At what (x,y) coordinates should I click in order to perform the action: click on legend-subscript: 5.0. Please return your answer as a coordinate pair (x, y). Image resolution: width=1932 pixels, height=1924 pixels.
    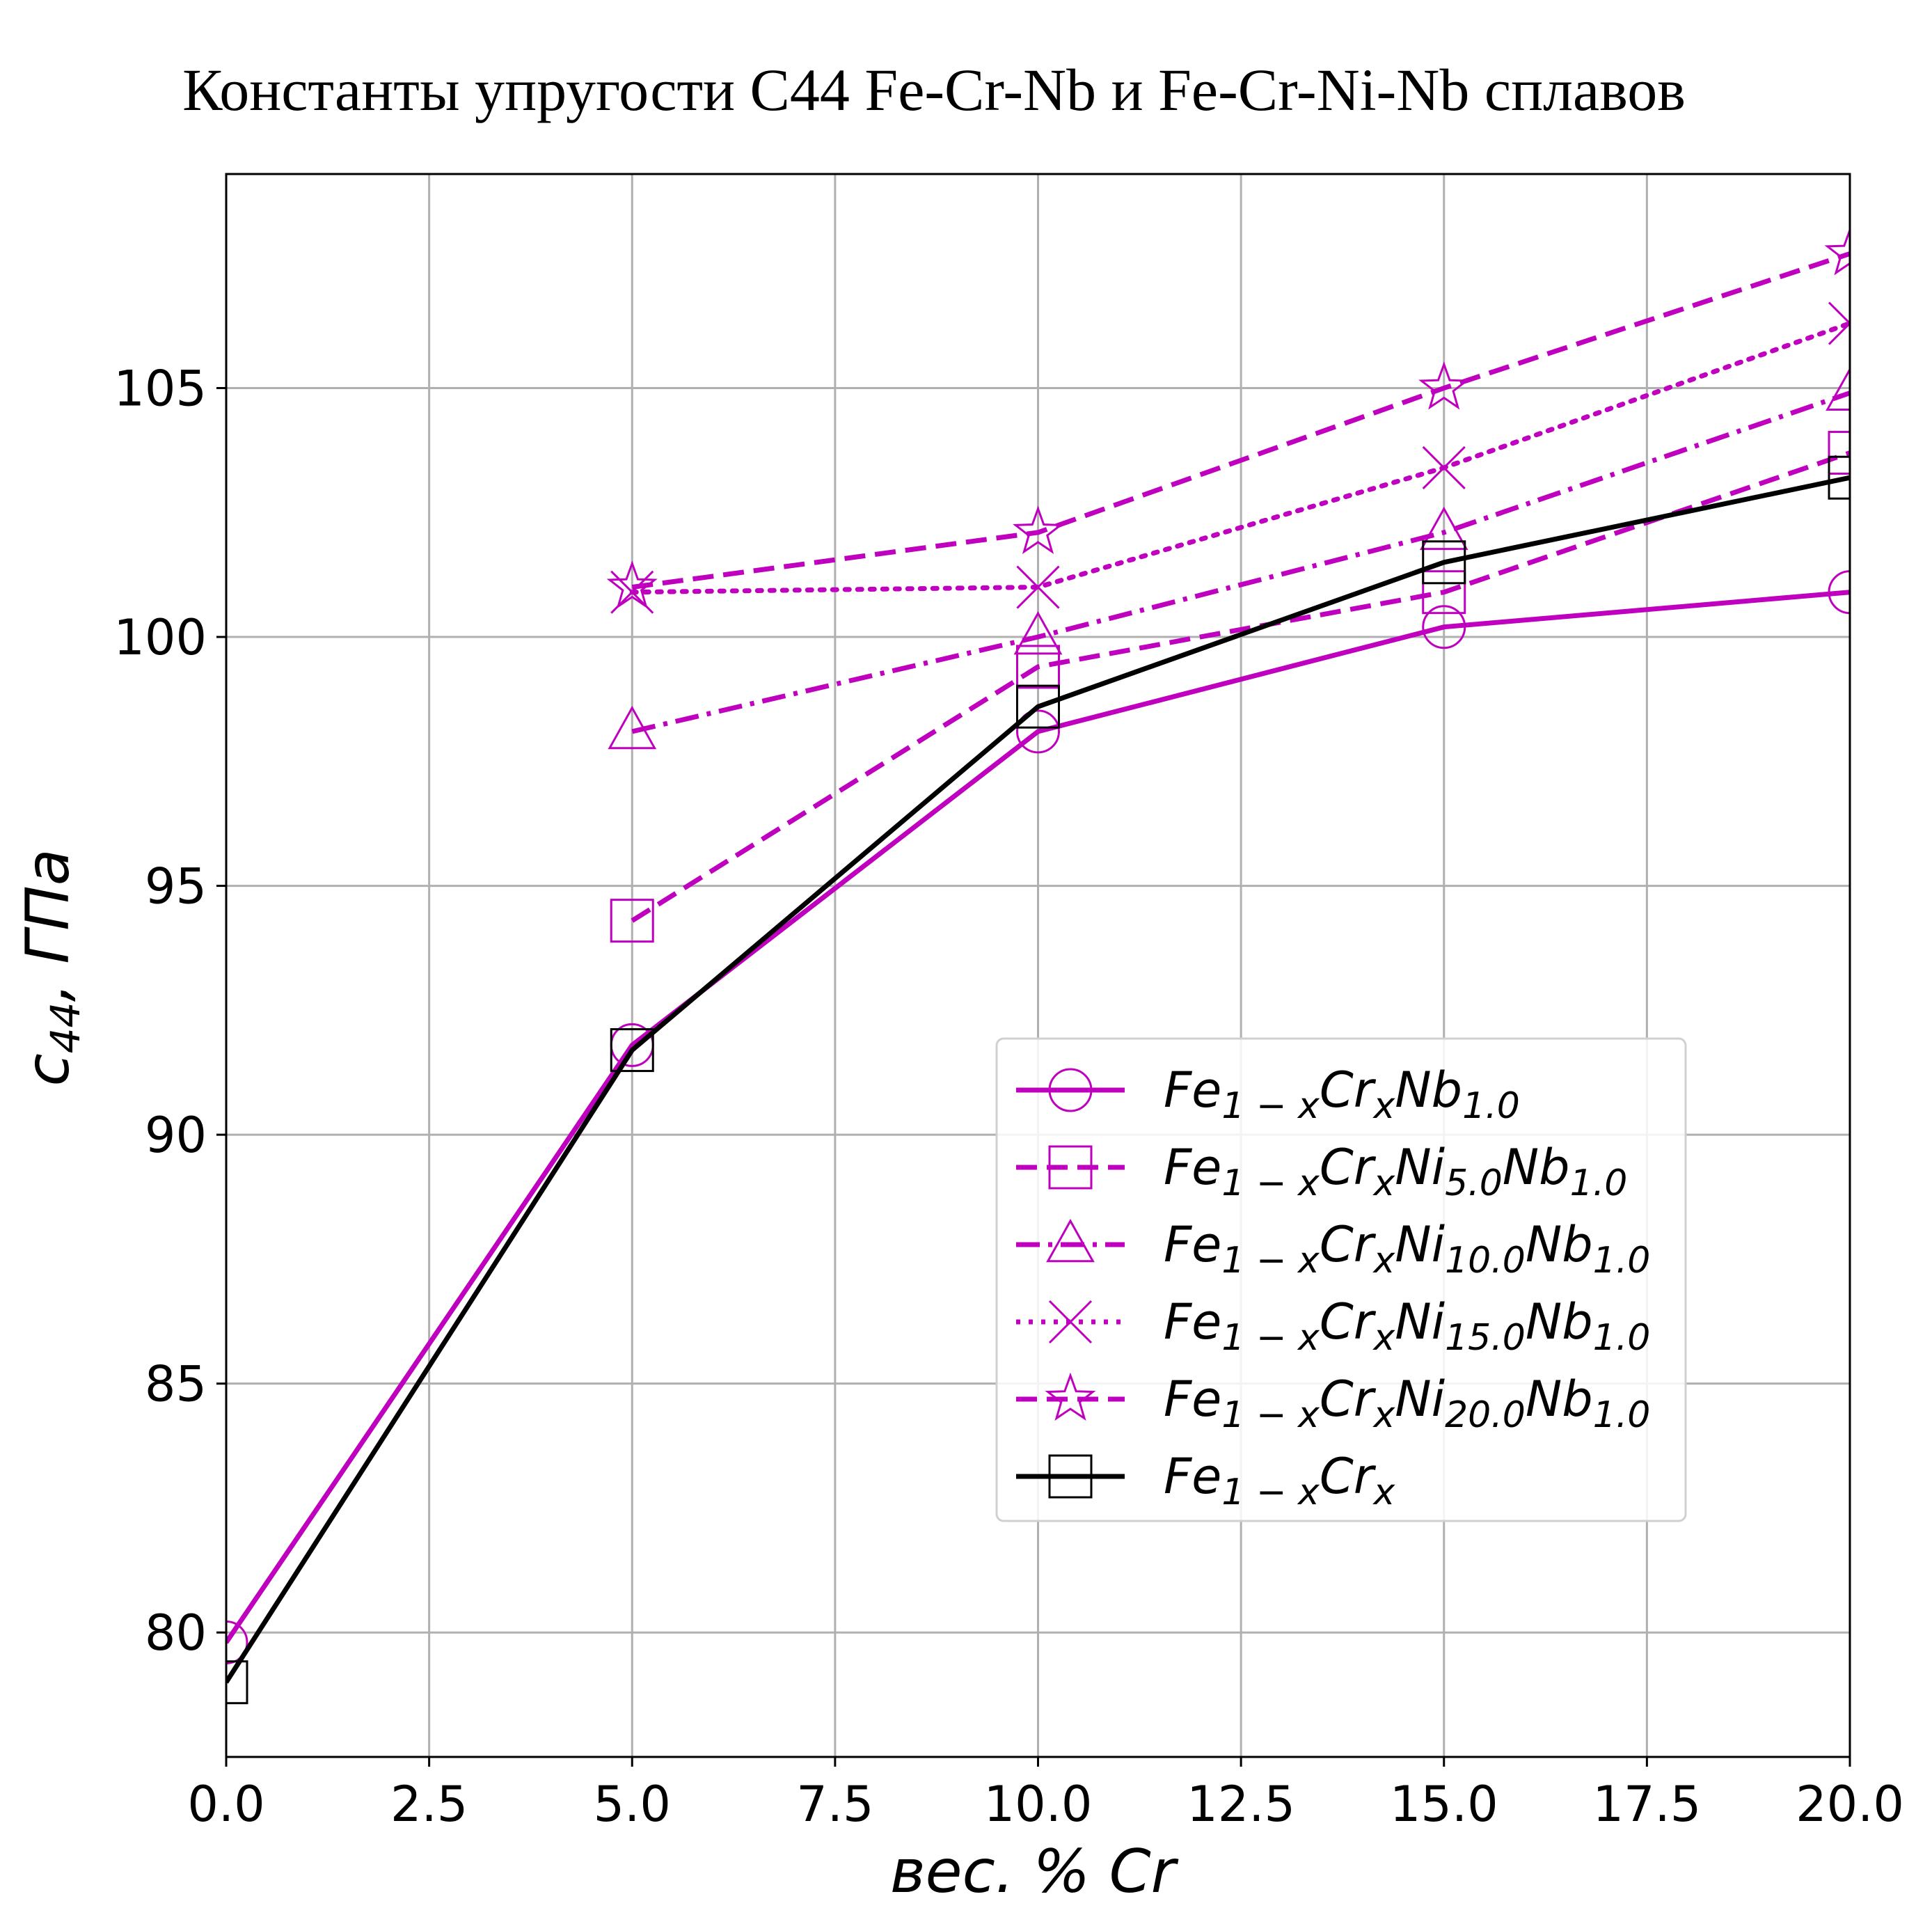
    Looking at the image, I should click on (1474, 1183).